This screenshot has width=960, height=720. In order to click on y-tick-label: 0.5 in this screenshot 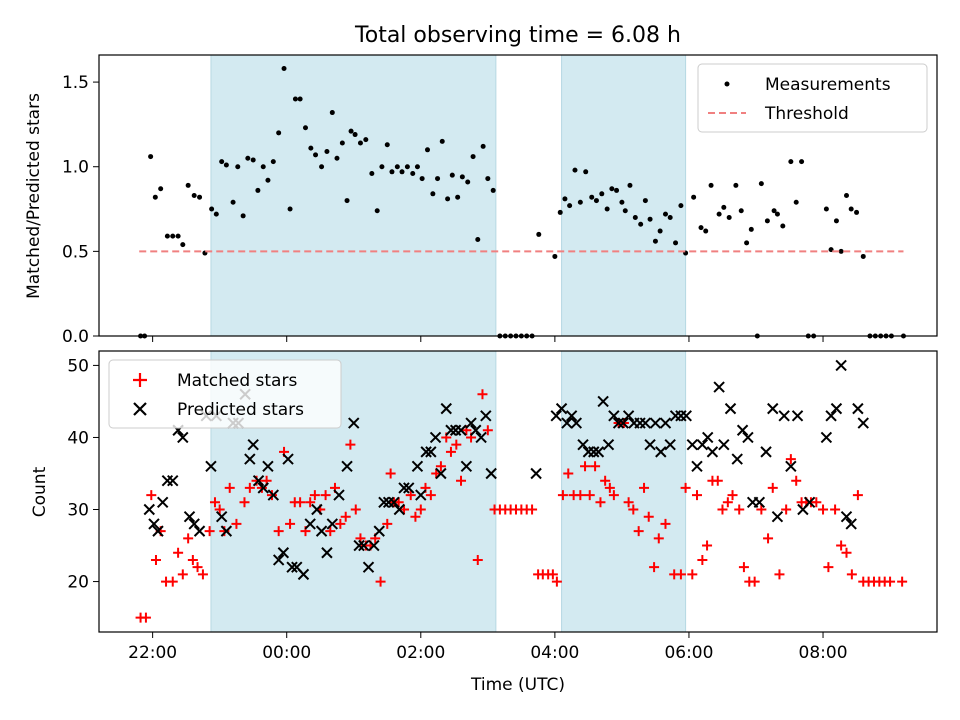, I will do `click(75, 252)`.